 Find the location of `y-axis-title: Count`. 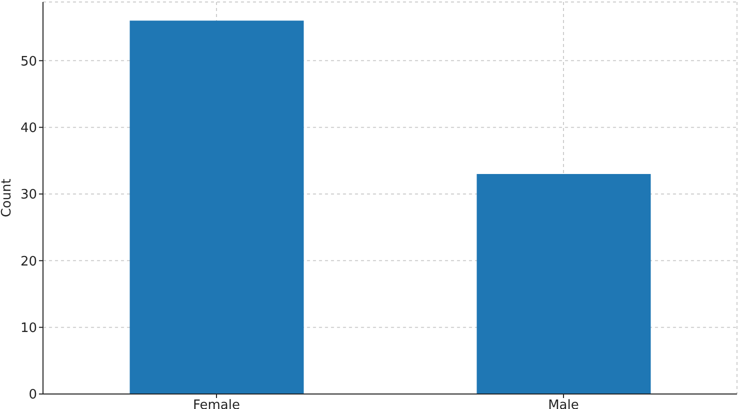

y-axis-title: Count is located at coordinates (7, 198).